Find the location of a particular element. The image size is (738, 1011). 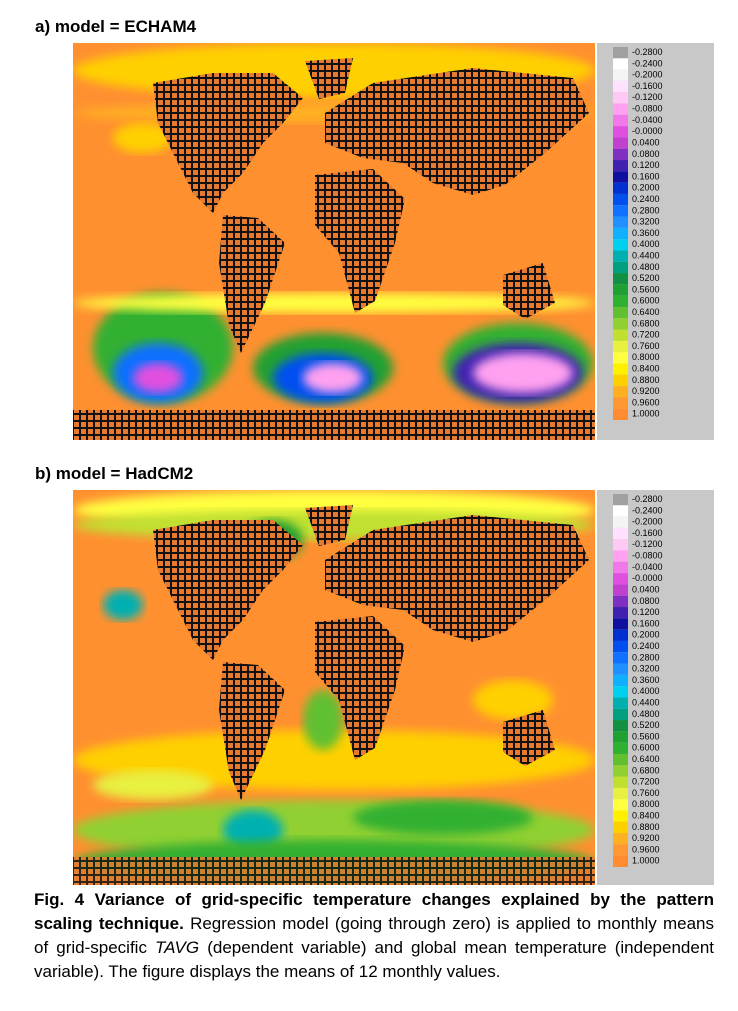

legend-label: 0.8800 is located at coordinates (646, 380).